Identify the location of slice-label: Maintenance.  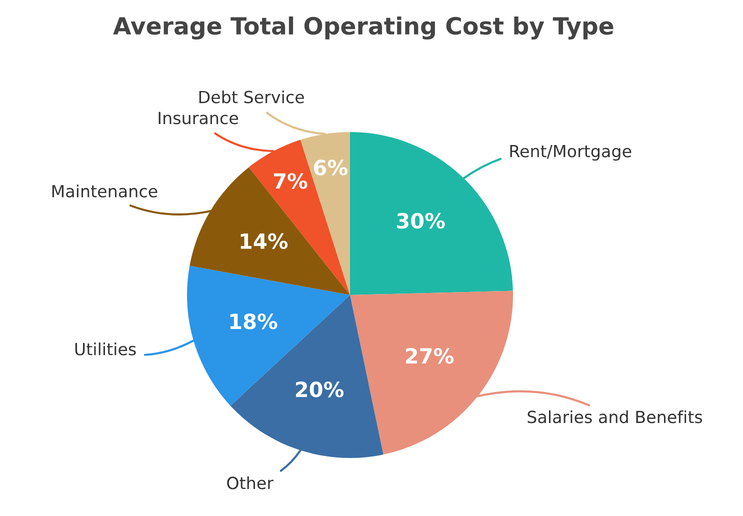
(105, 191).